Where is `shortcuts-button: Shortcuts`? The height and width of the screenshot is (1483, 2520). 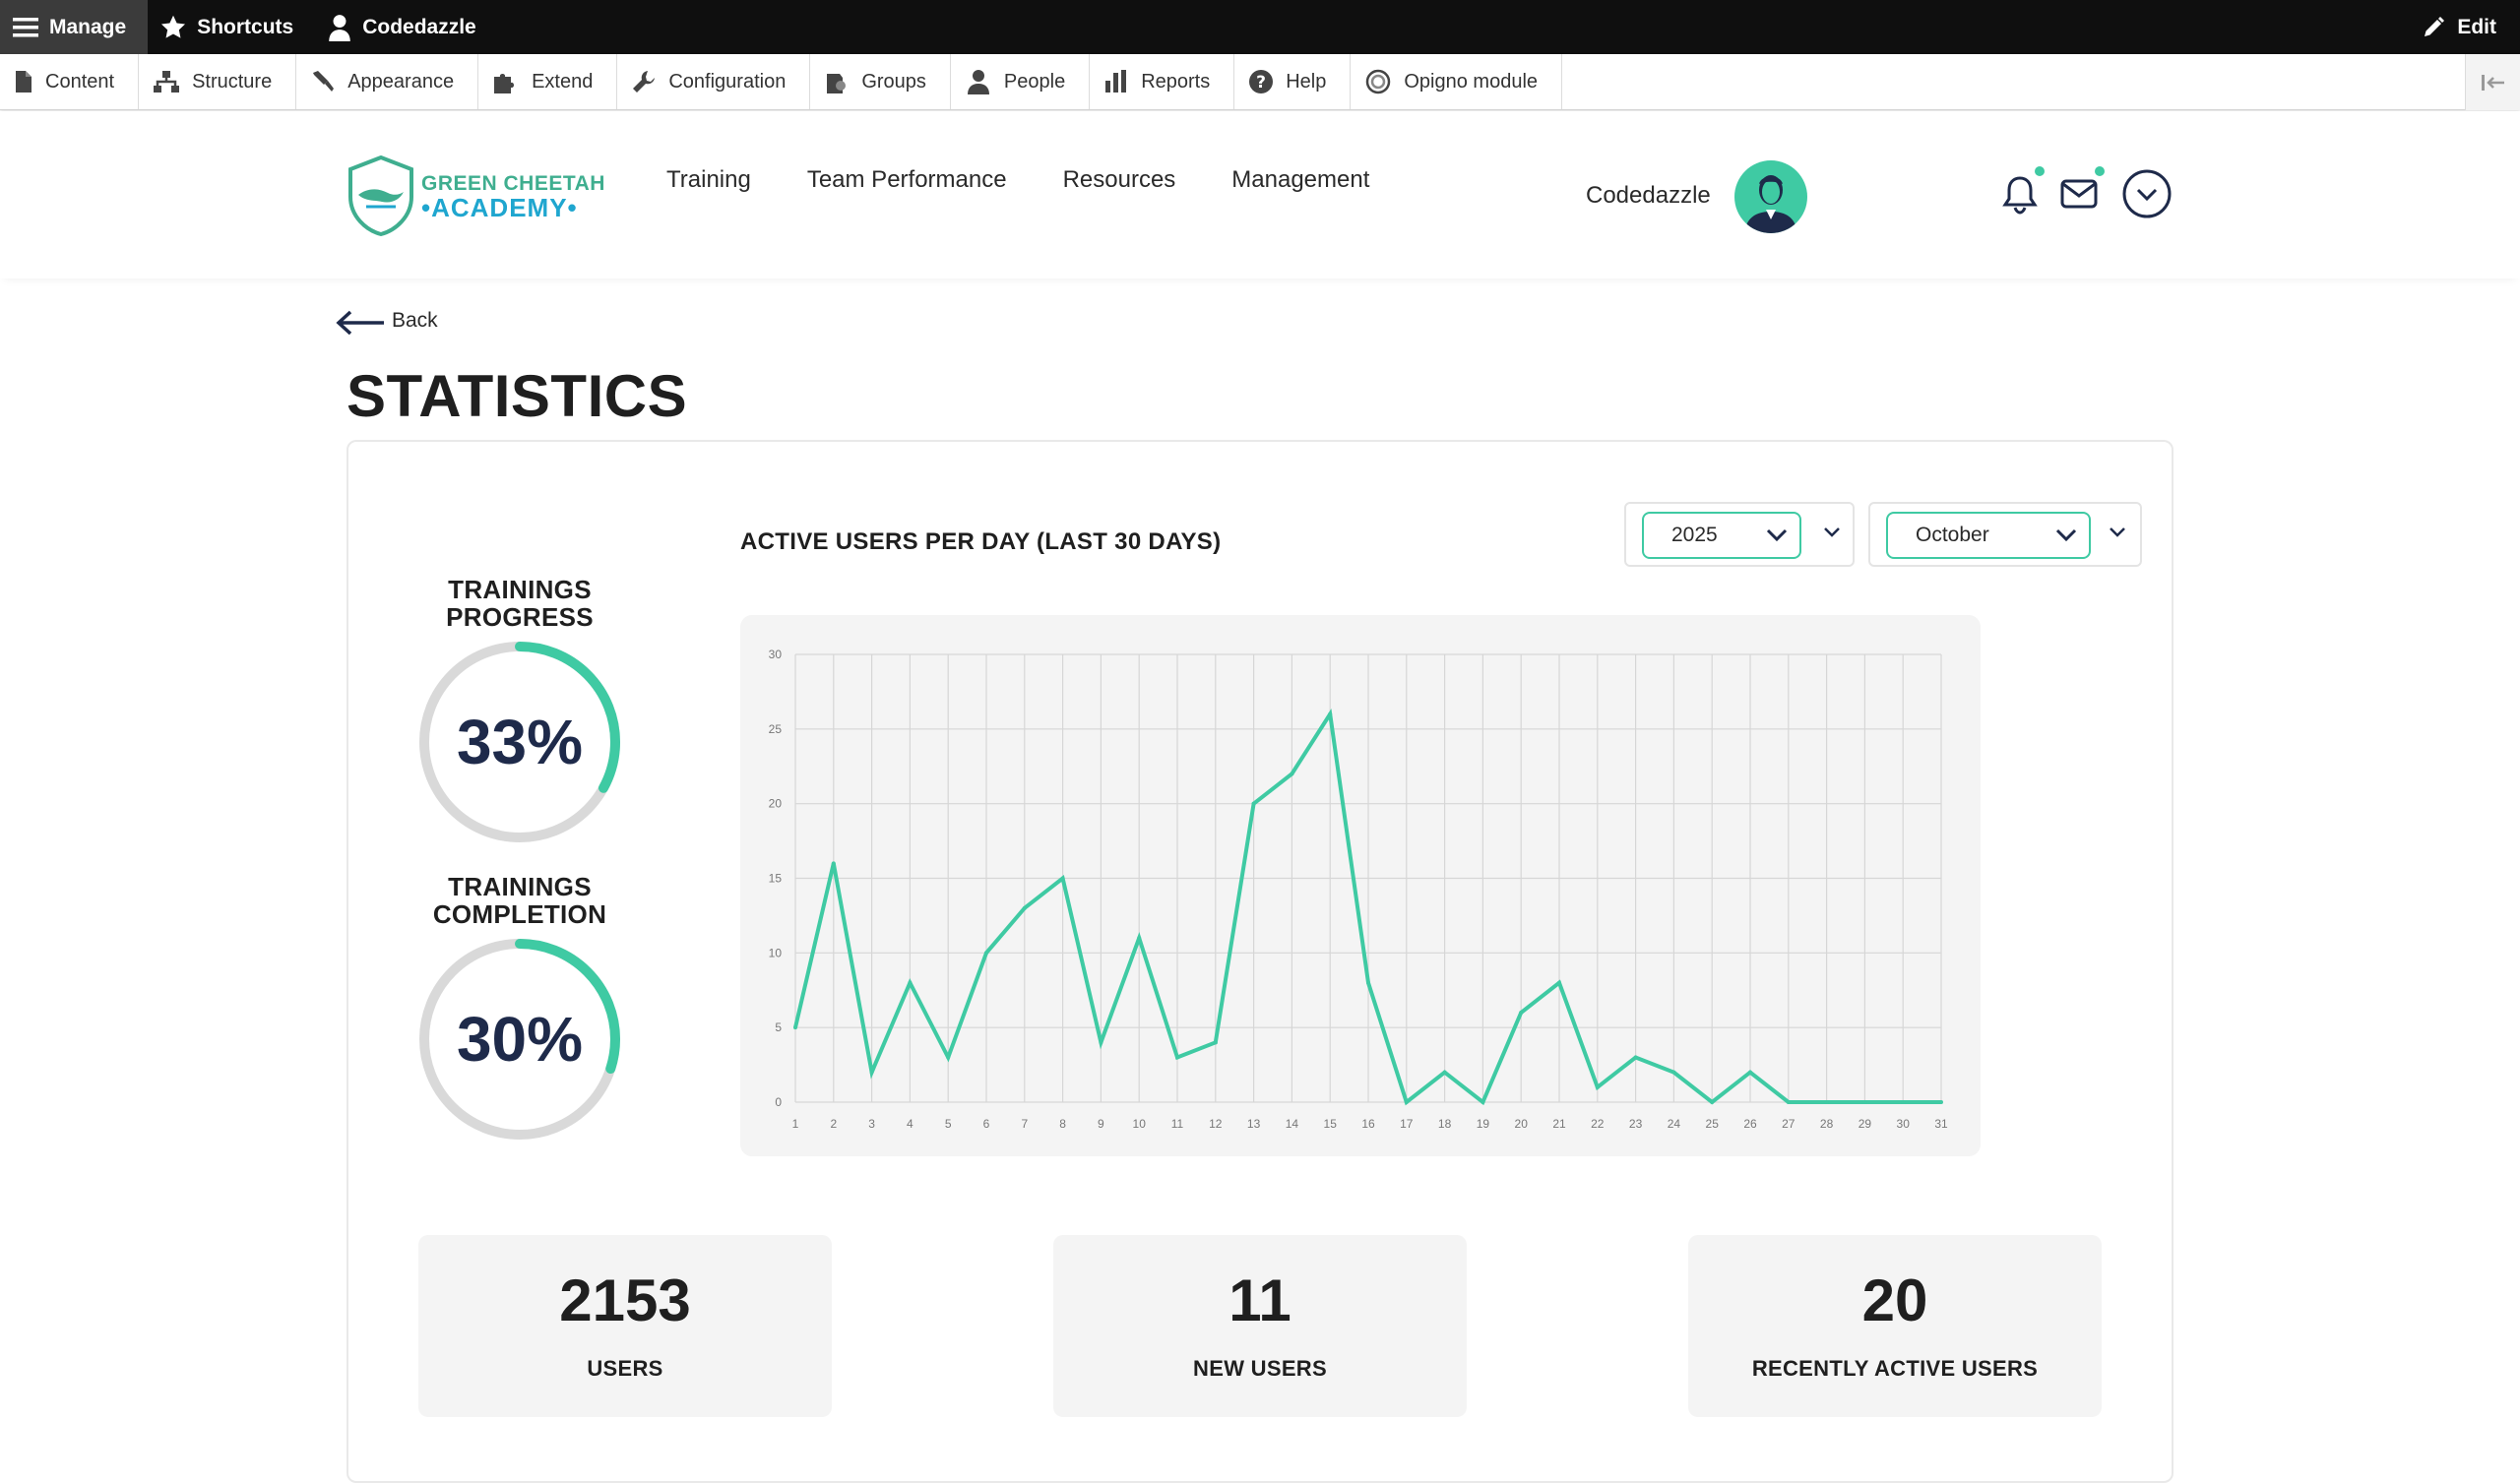
shortcuts-button: Shortcuts is located at coordinates (231, 27).